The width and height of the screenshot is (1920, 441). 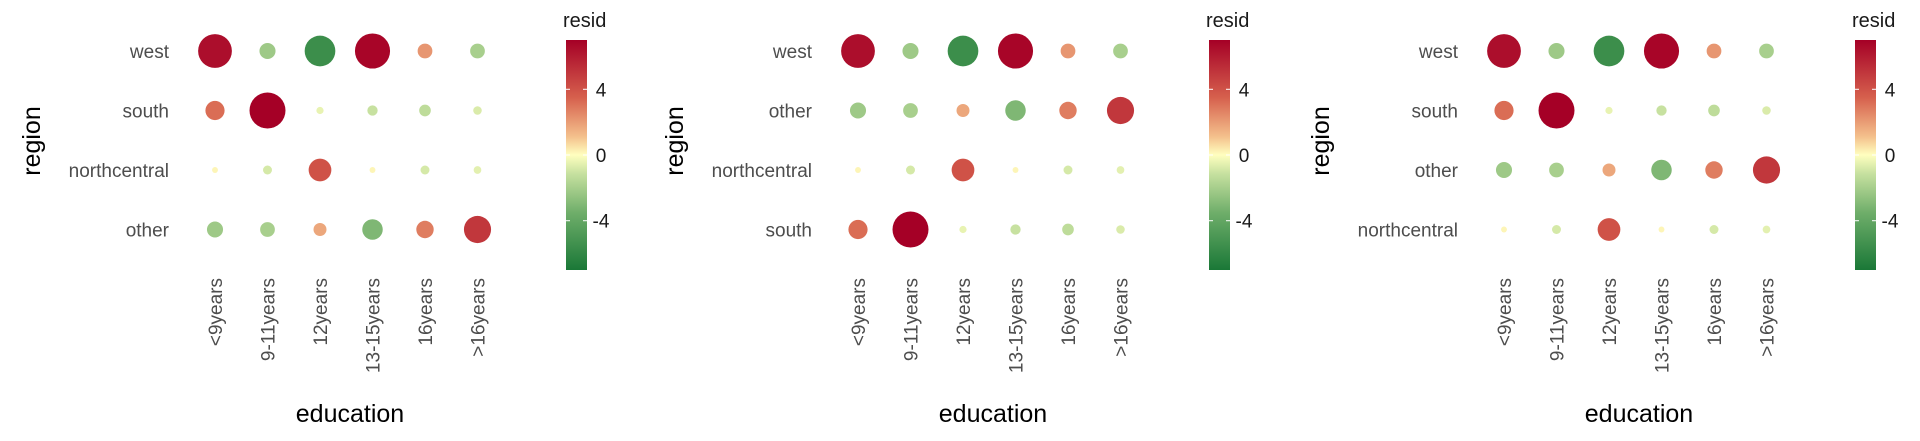 I want to click on y-tick-label-west: west, so click(x=1438, y=52).